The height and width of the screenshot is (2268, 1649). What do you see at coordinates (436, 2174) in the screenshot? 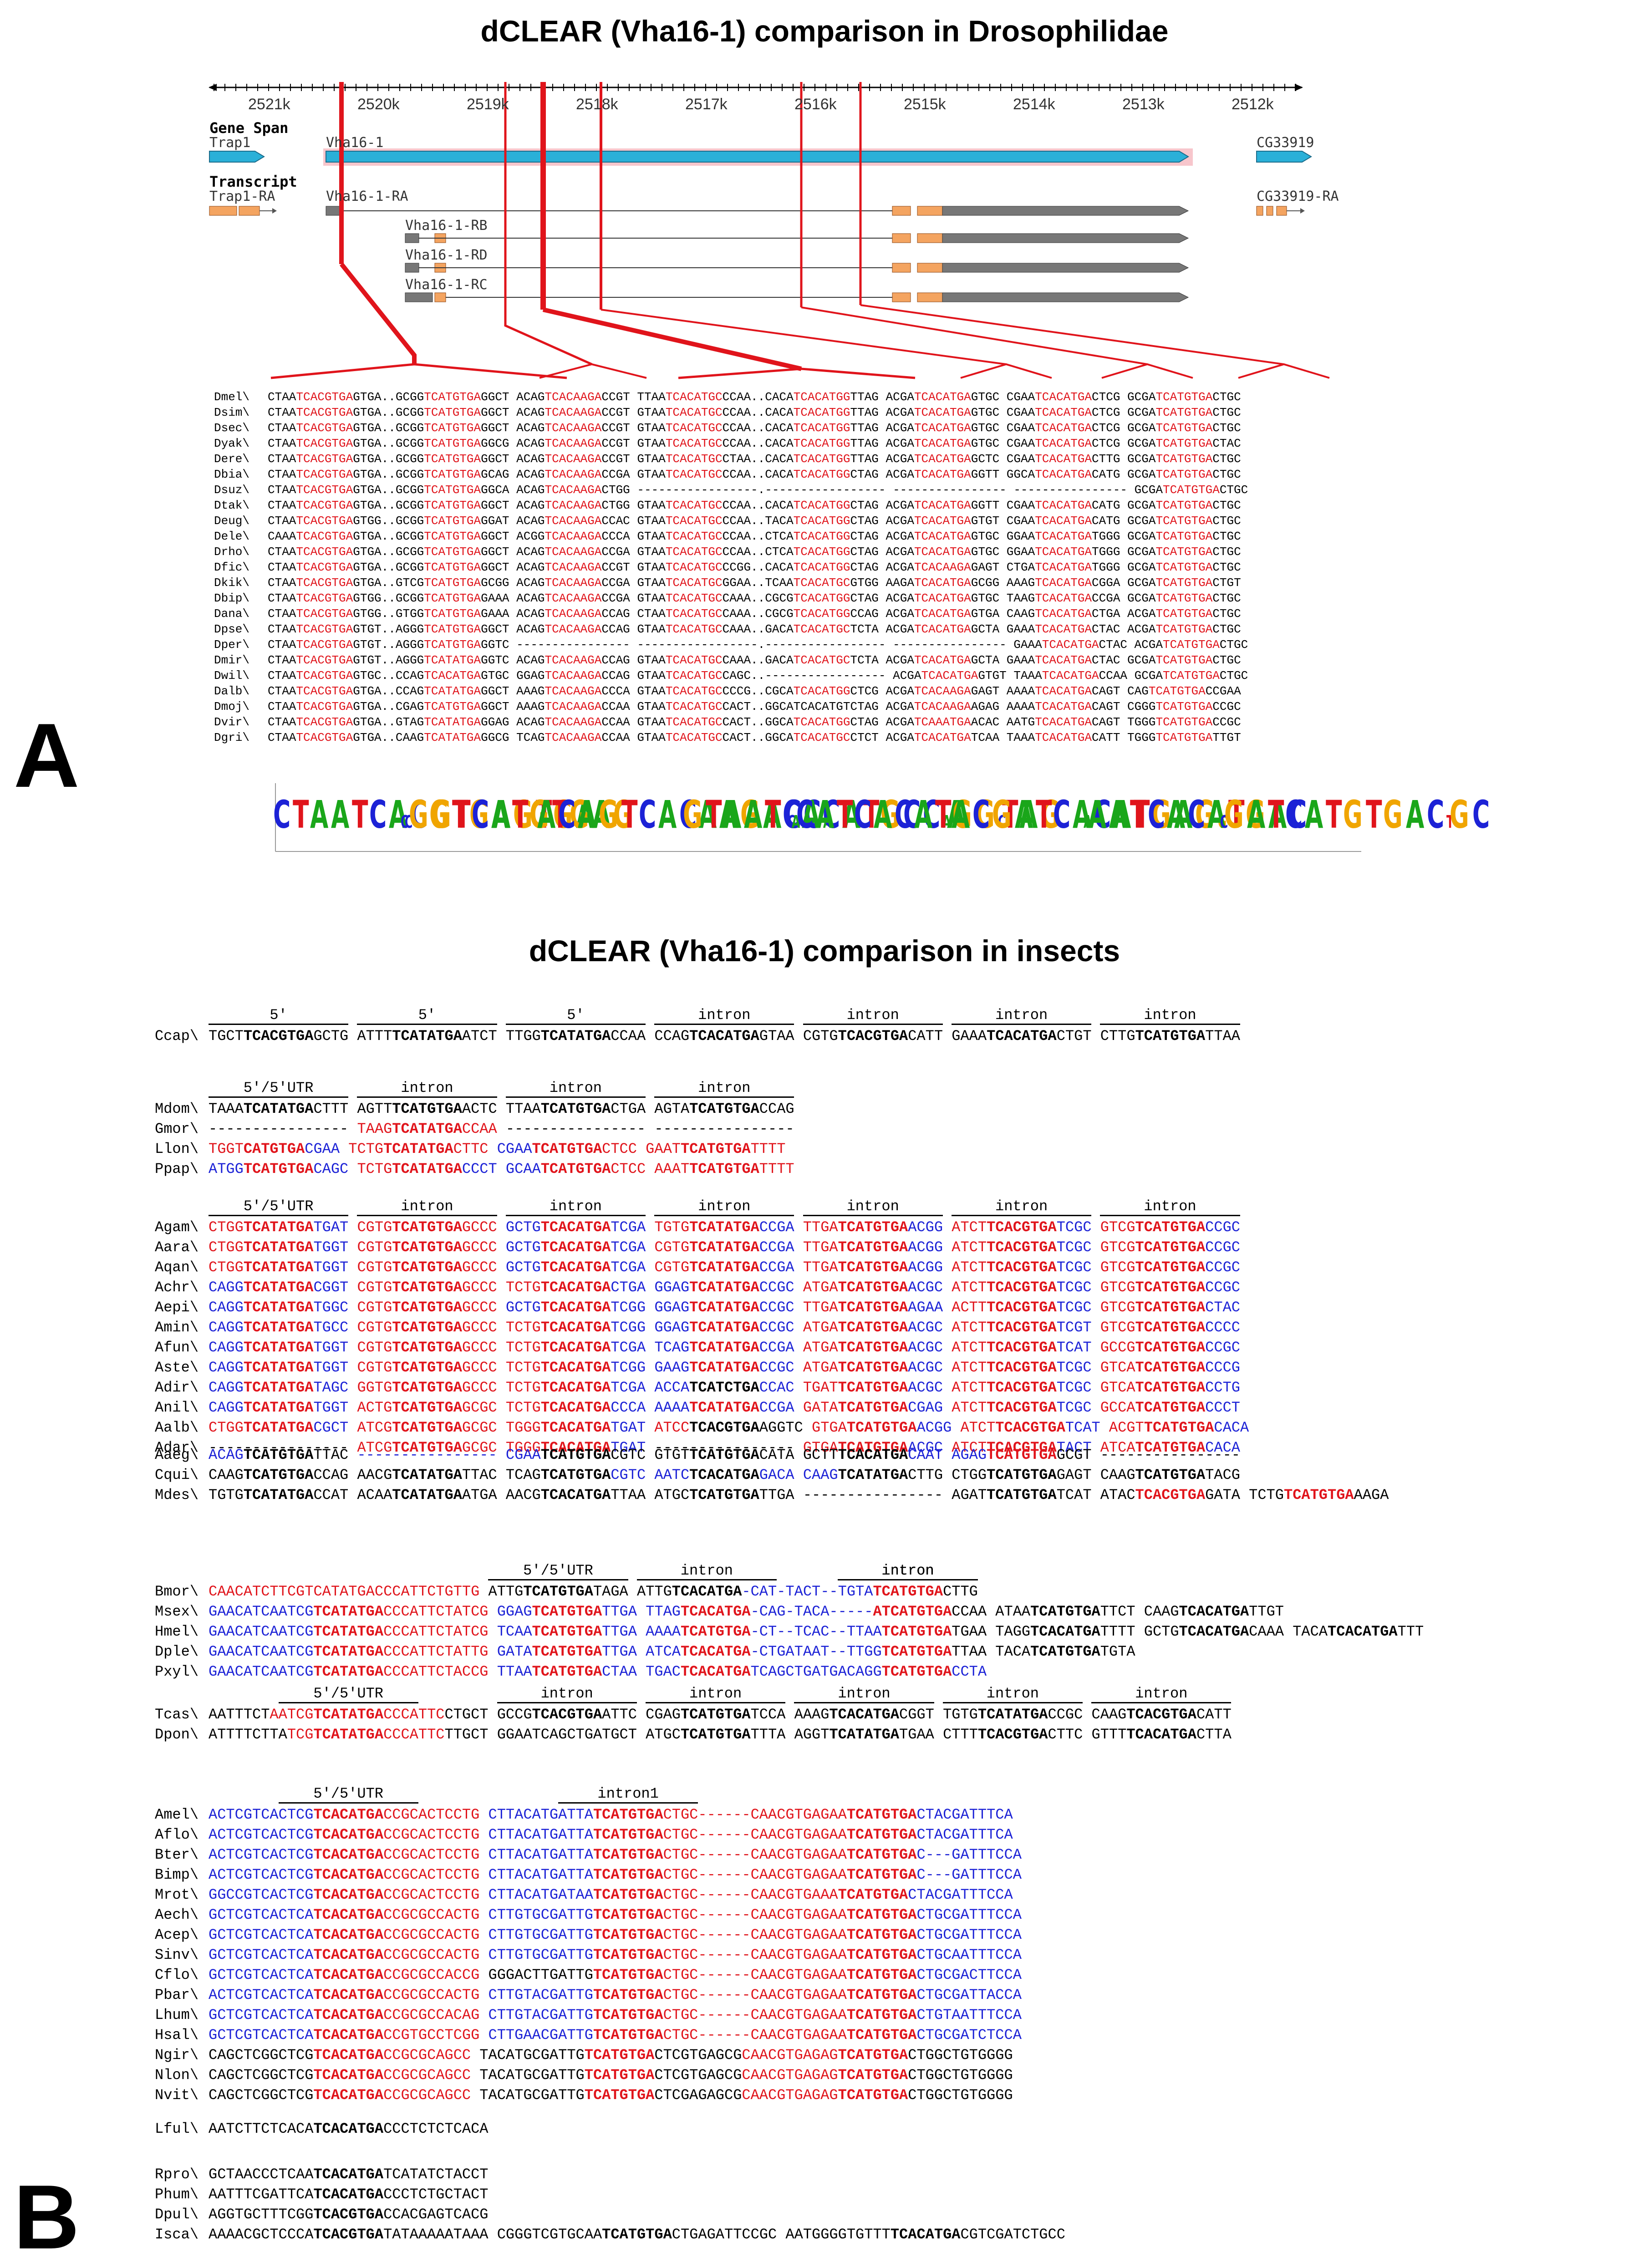
I see `sequence-segment: TCATATCTACCT` at bounding box center [436, 2174].